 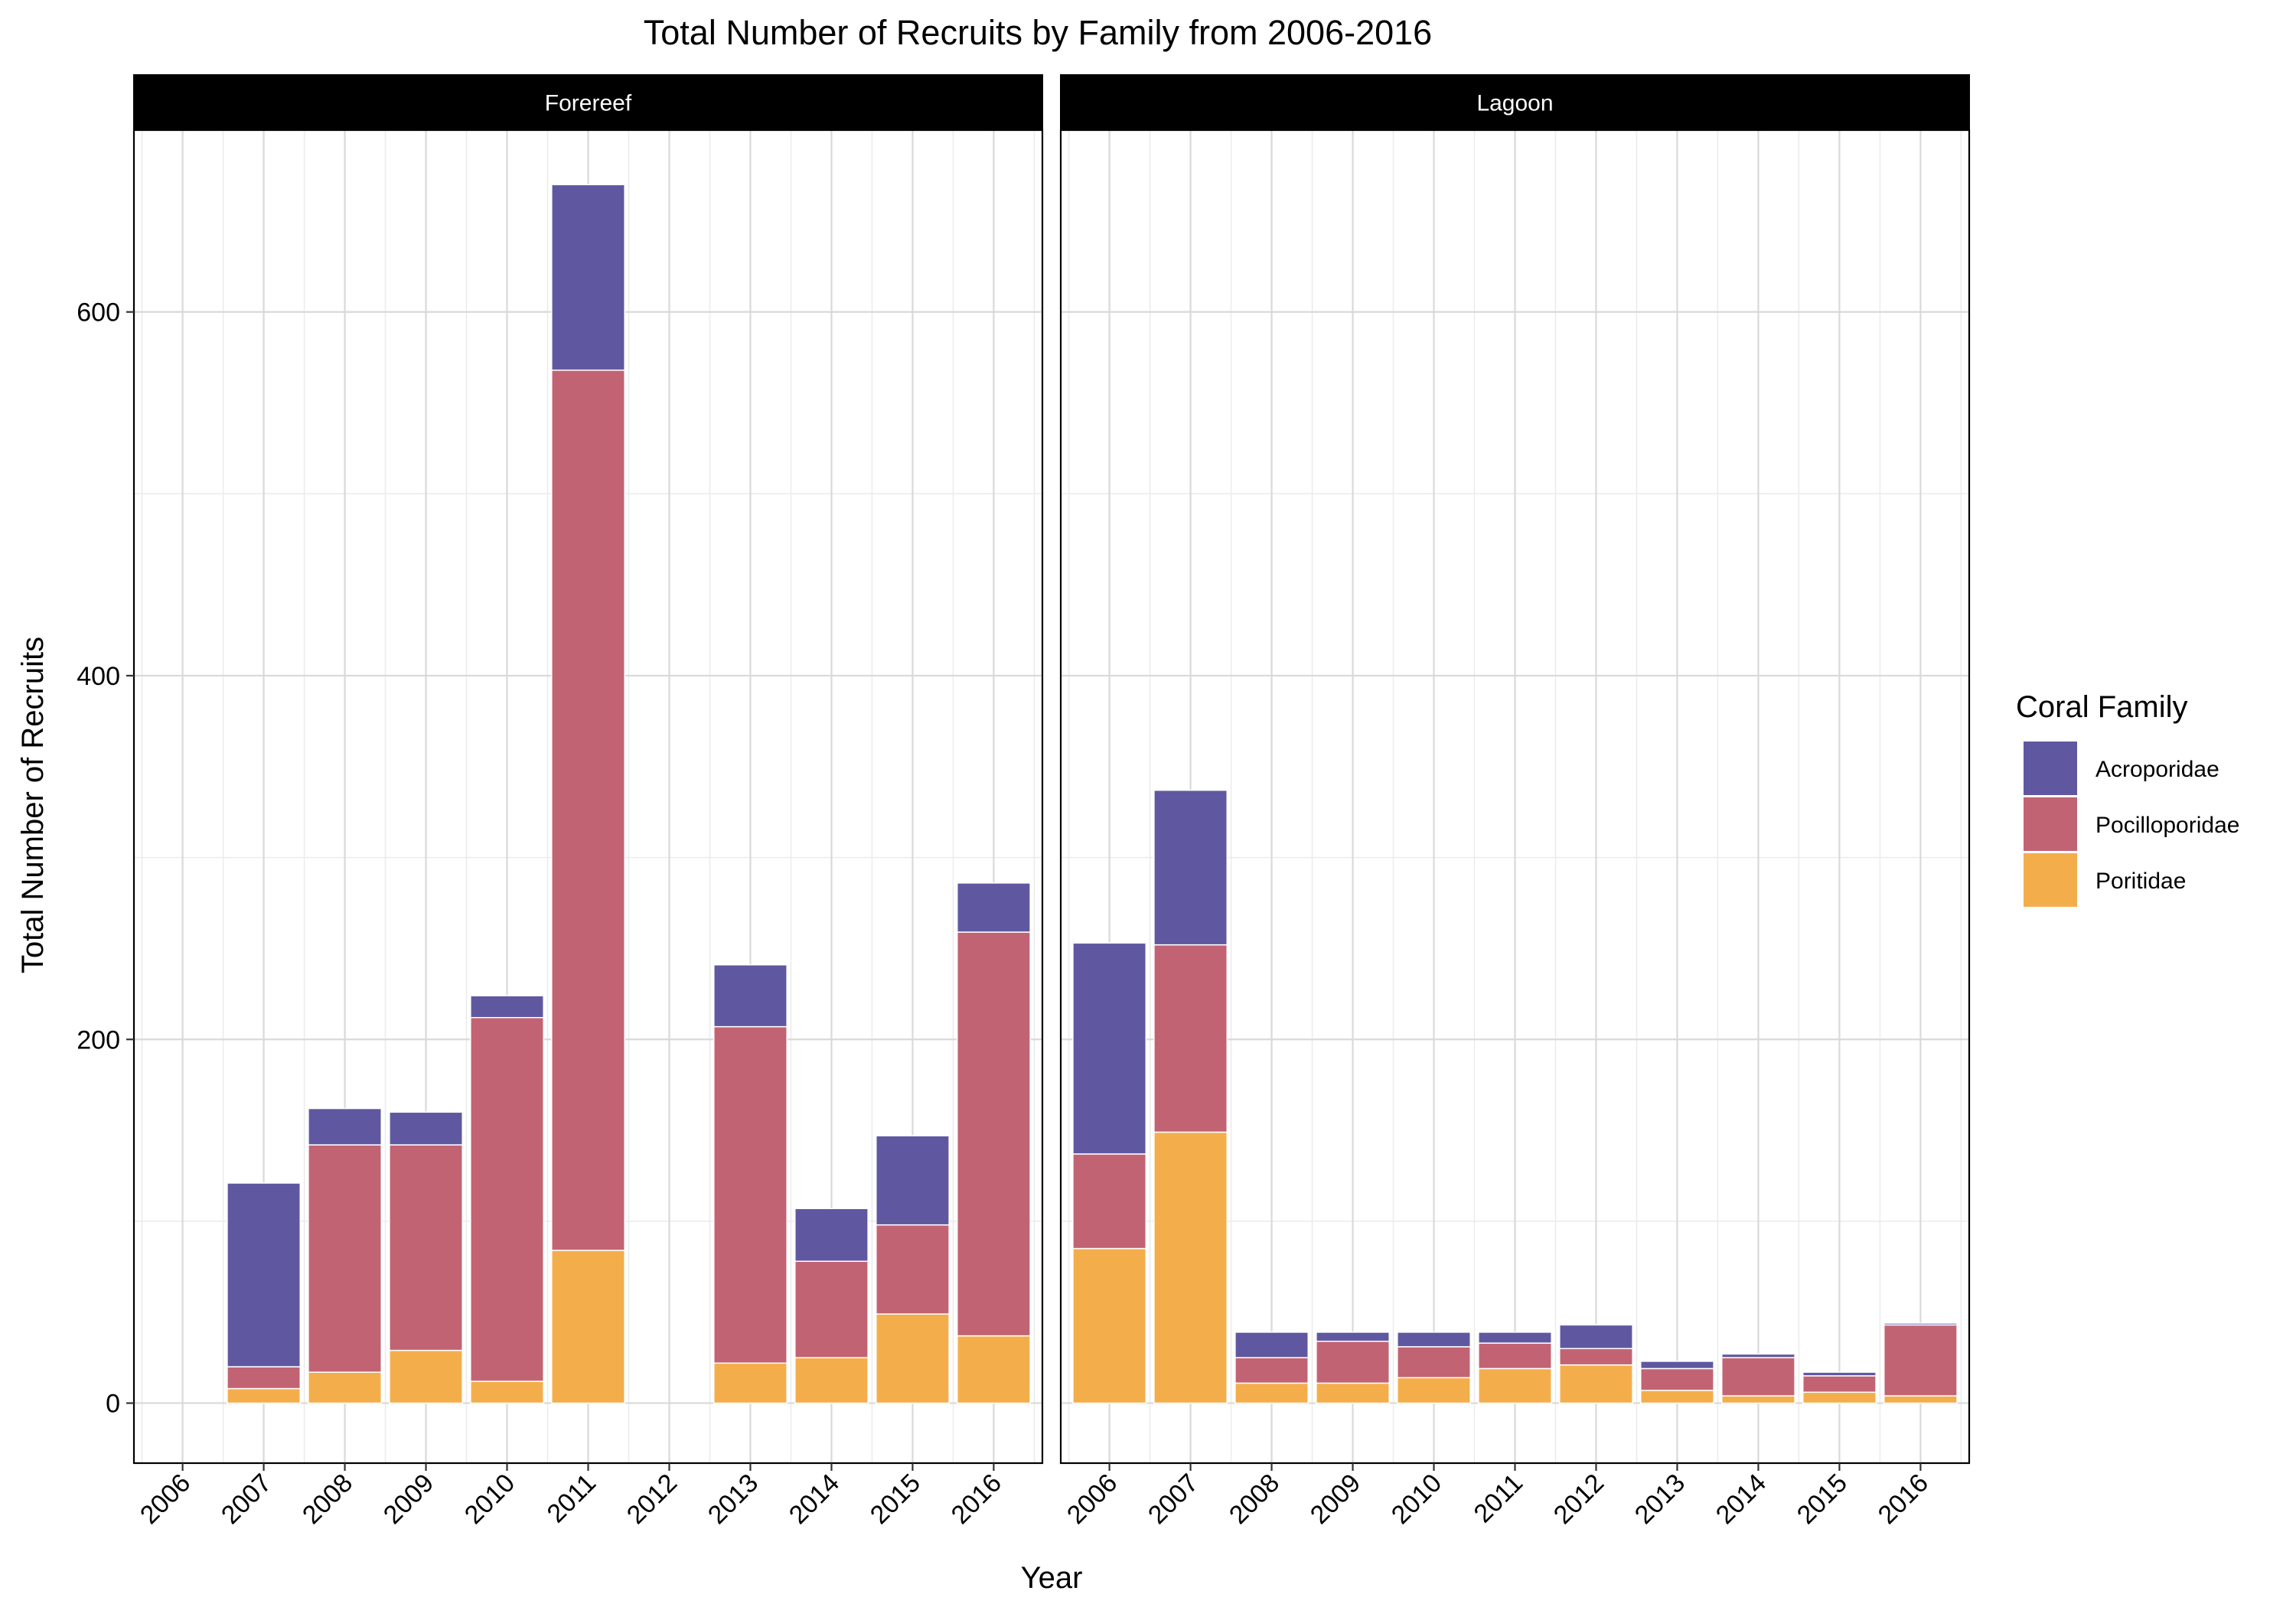 What do you see at coordinates (1353, 1393) in the screenshot?
I see `bar-lagoon-2009-poritidae` at bounding box center [1353, 1393].